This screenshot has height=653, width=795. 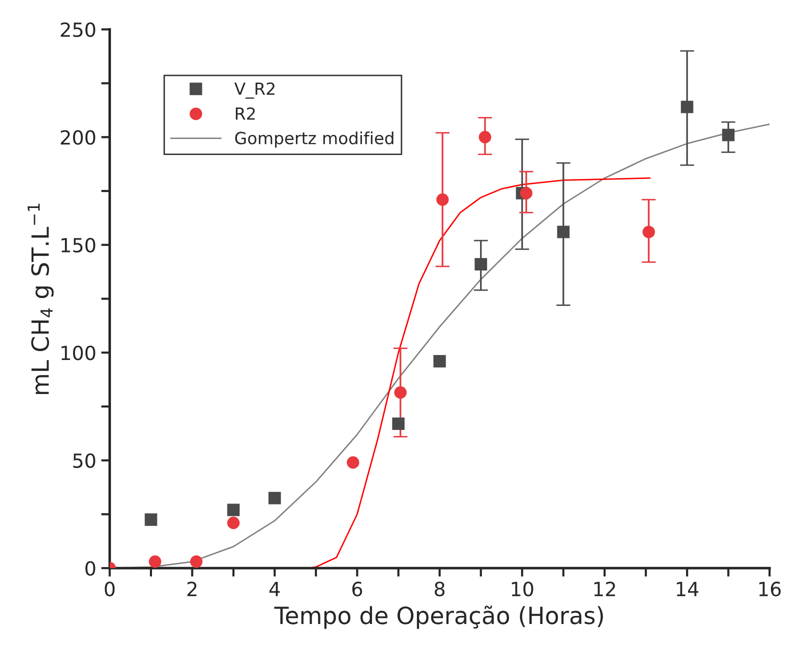 I want to click on x-tick-label: 14, so click(x=687, y=589).